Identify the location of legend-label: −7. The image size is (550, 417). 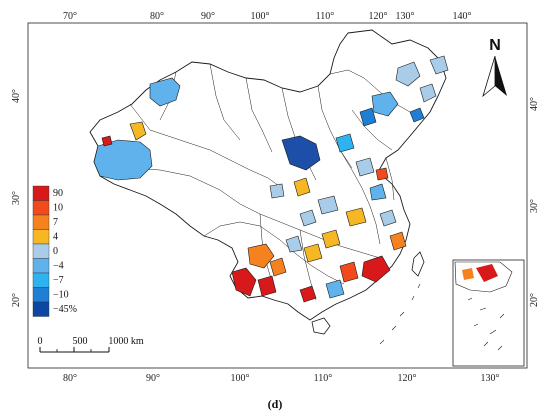
(58, 280).